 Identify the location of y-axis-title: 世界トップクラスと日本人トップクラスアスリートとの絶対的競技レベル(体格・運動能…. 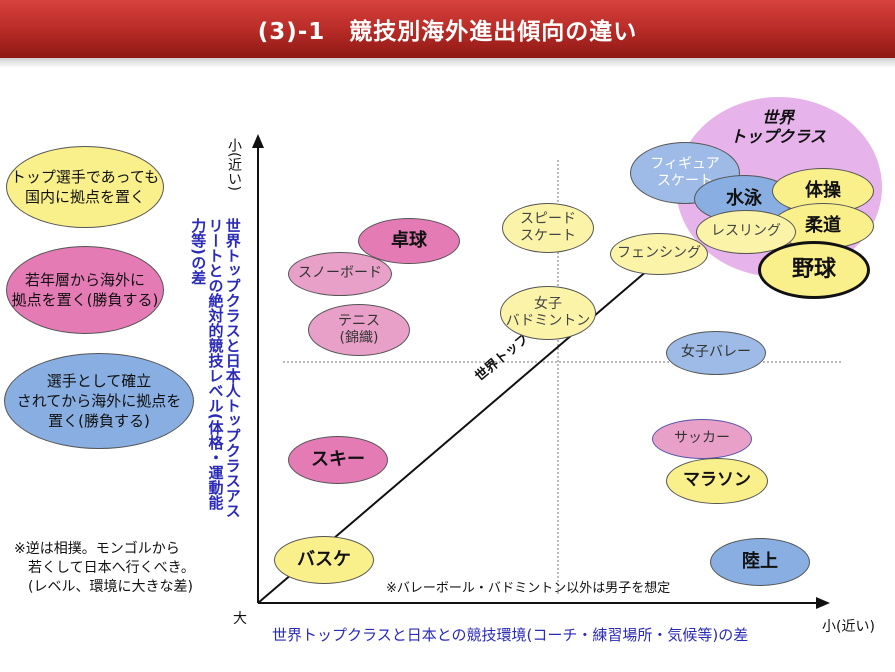
(215, 368).